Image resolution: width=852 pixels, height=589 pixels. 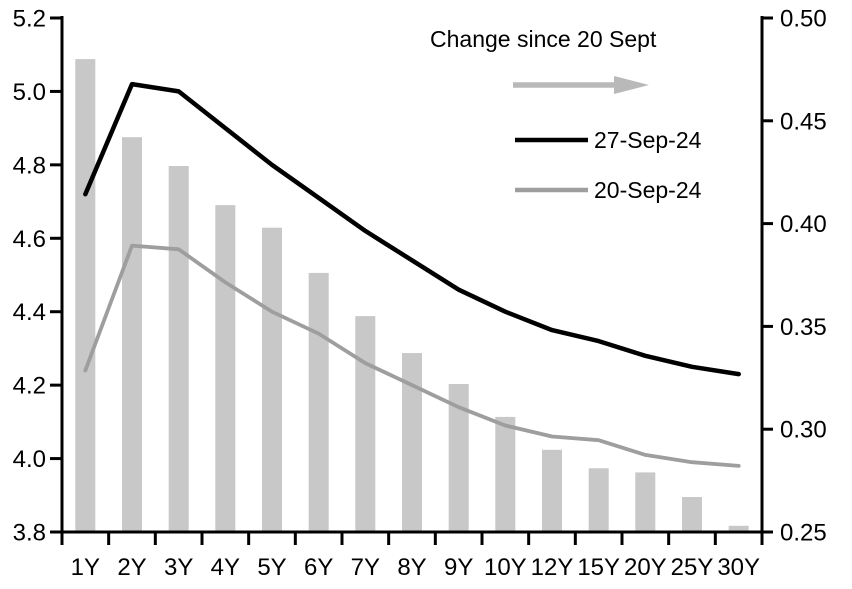 I want to click on bar-30Y, so click(x=738, y=528).